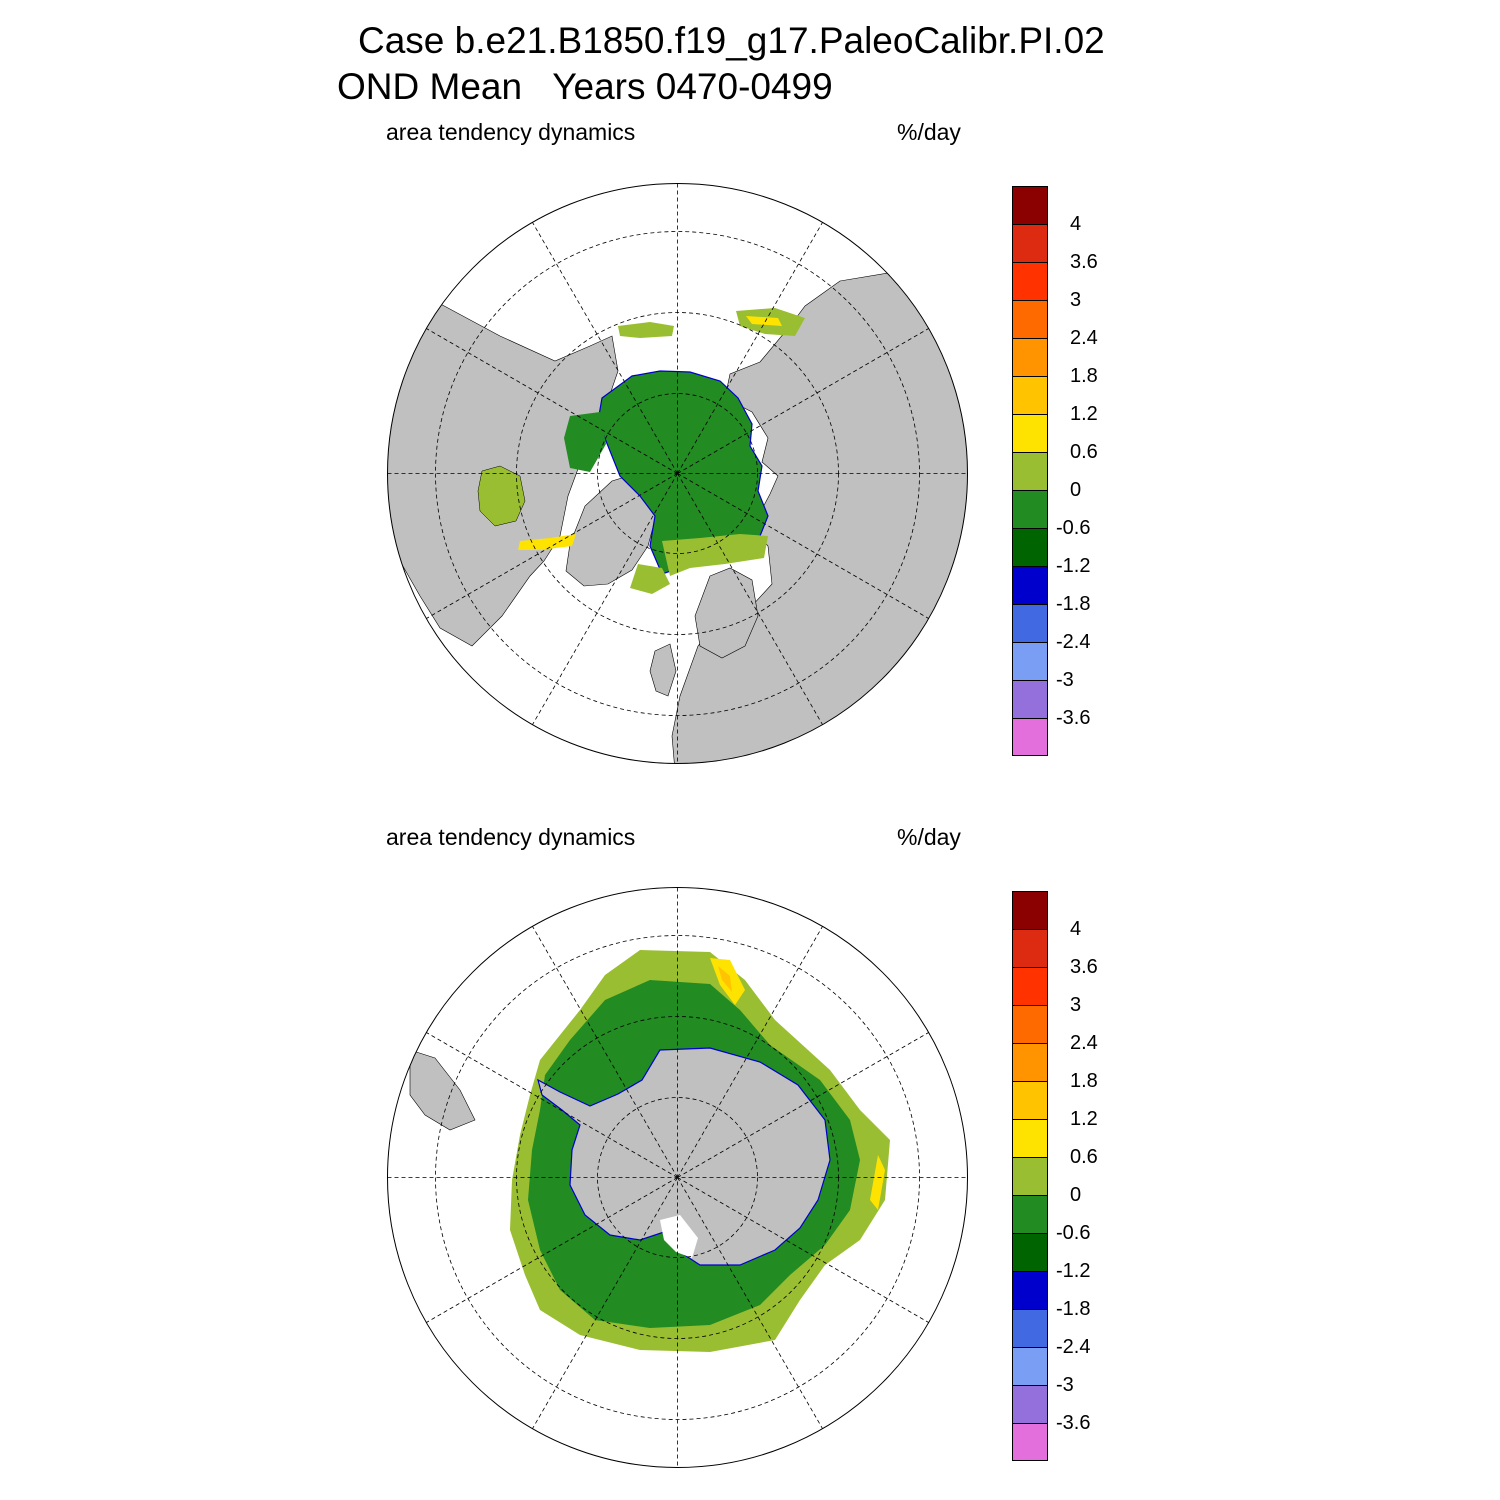 This screenshot has height=1500, width=1500. Describe the element at coordinates (877, 1182) in the screenshot. I see `sea-ice-yellow-right` at that location.